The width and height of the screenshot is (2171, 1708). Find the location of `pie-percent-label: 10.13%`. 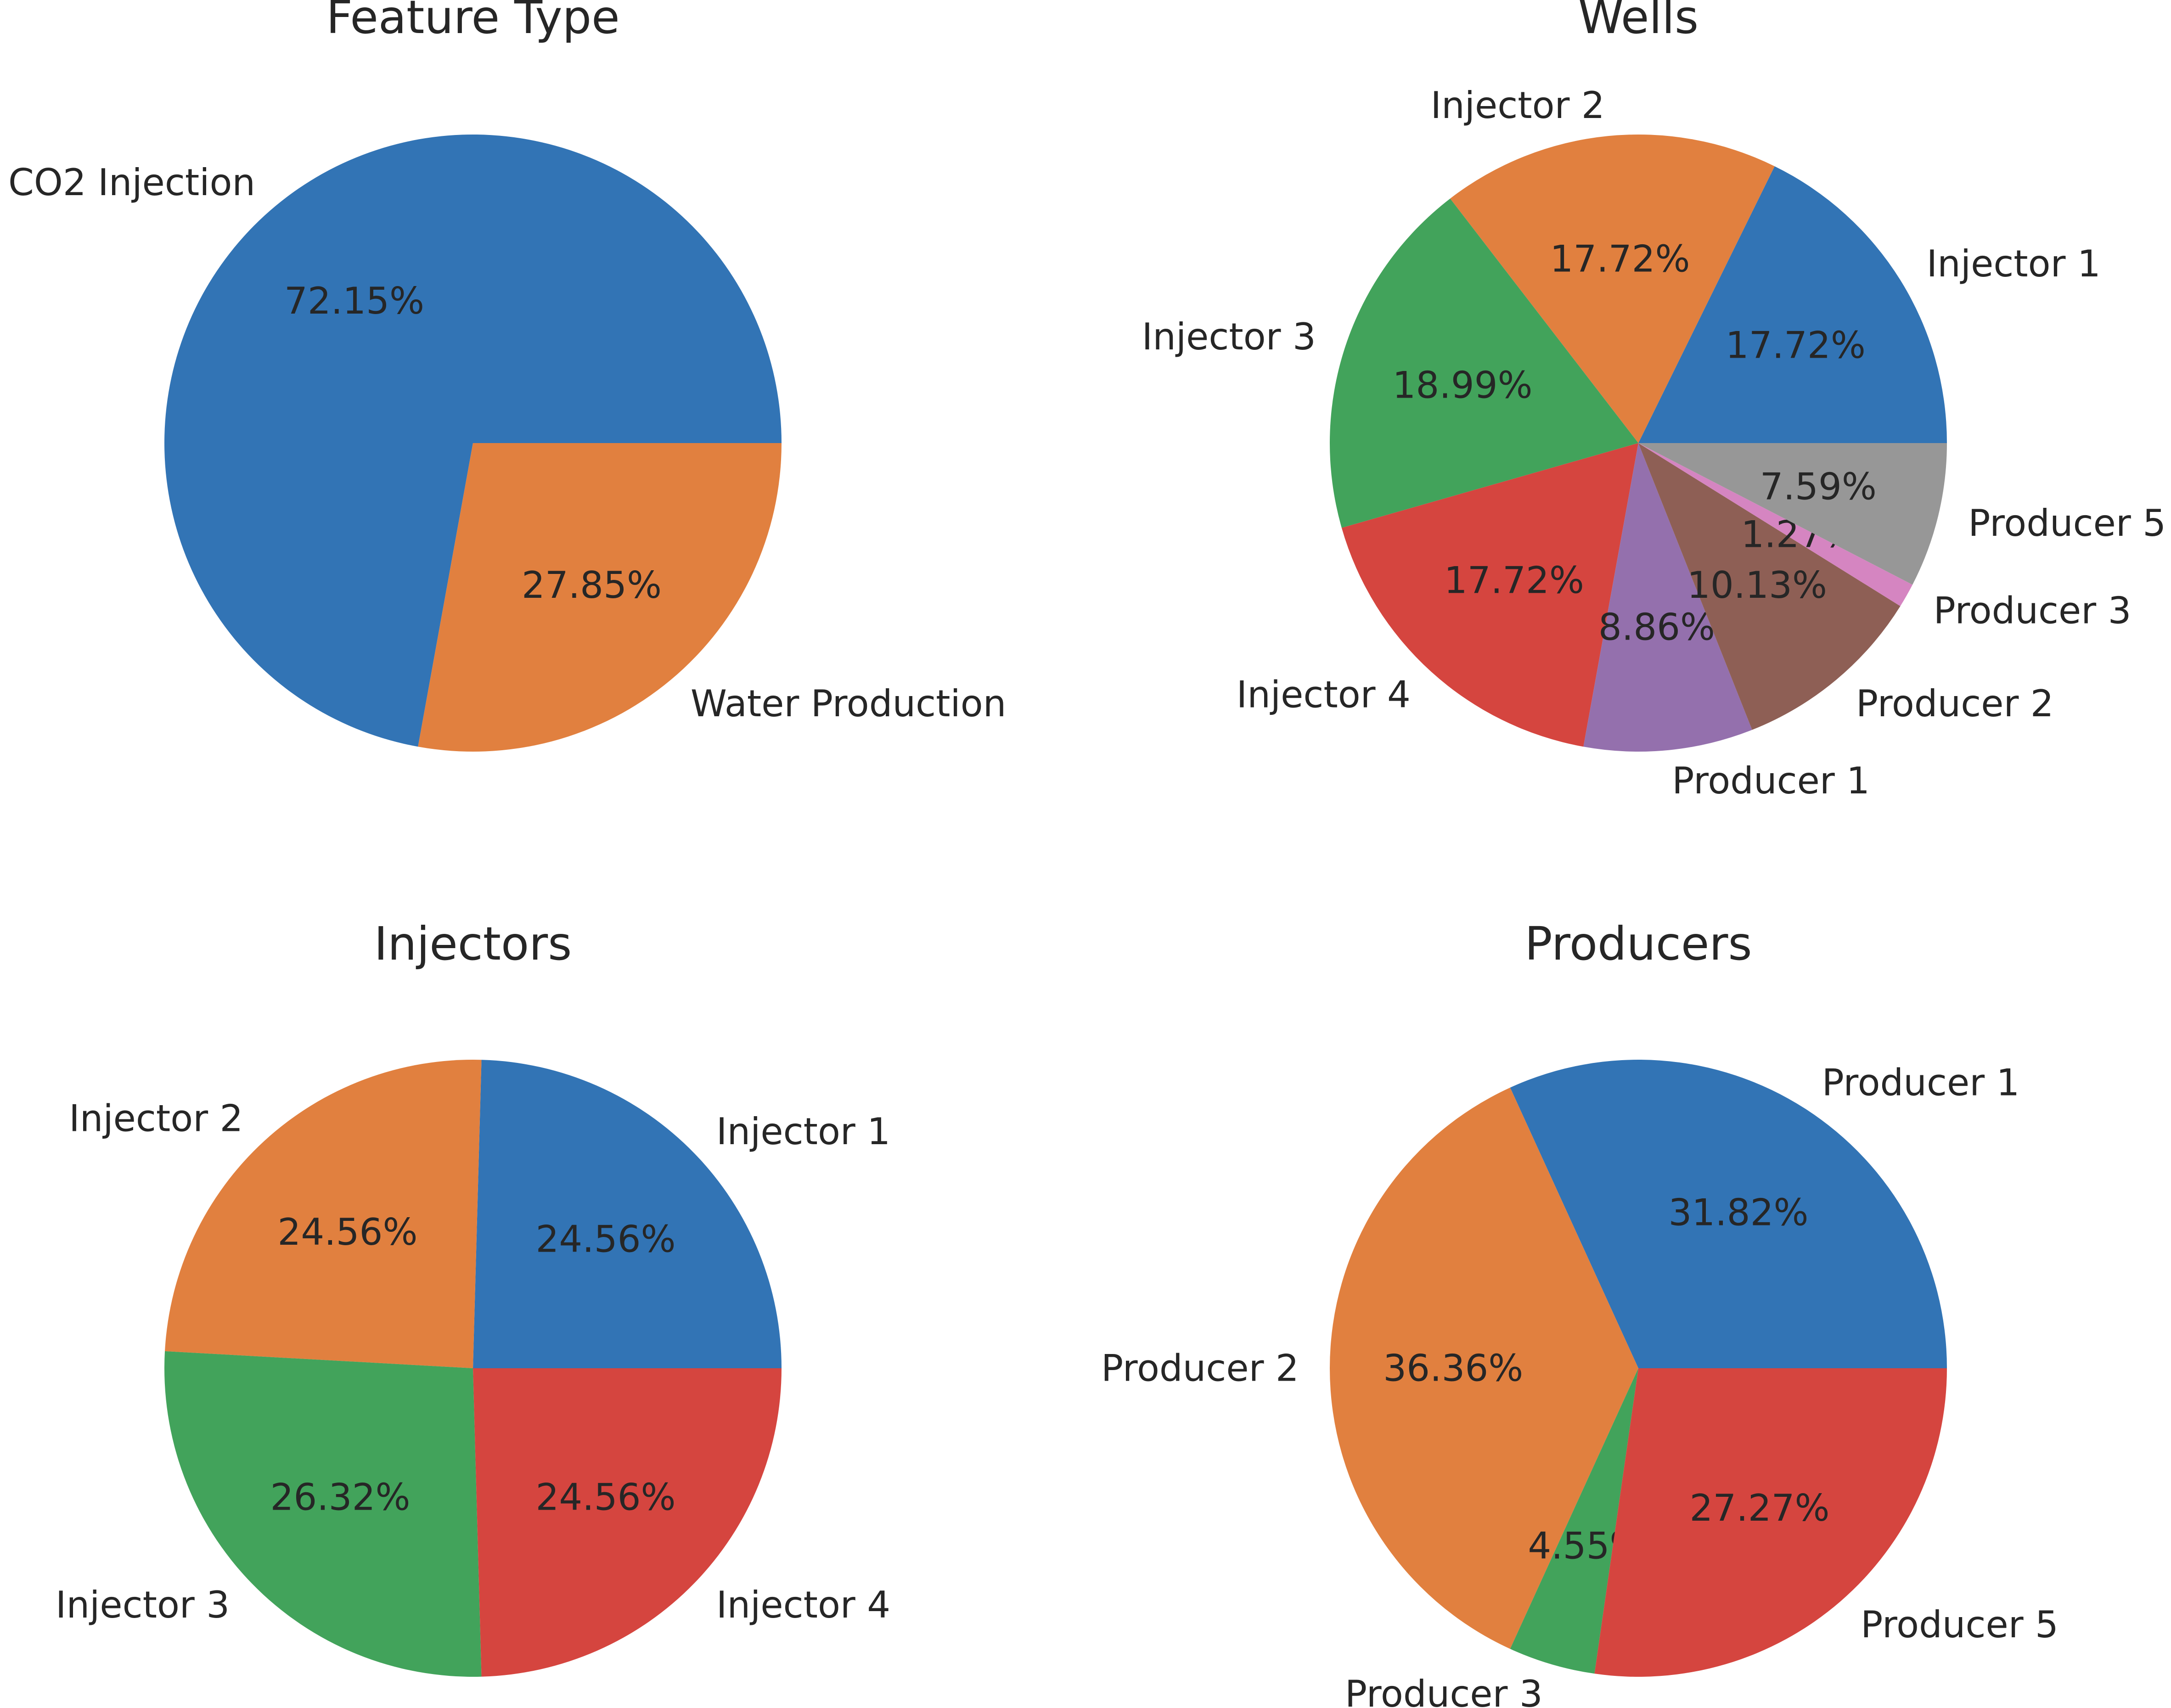

pie-percent-label: 10.13% is located at coordinates (1757, 585).